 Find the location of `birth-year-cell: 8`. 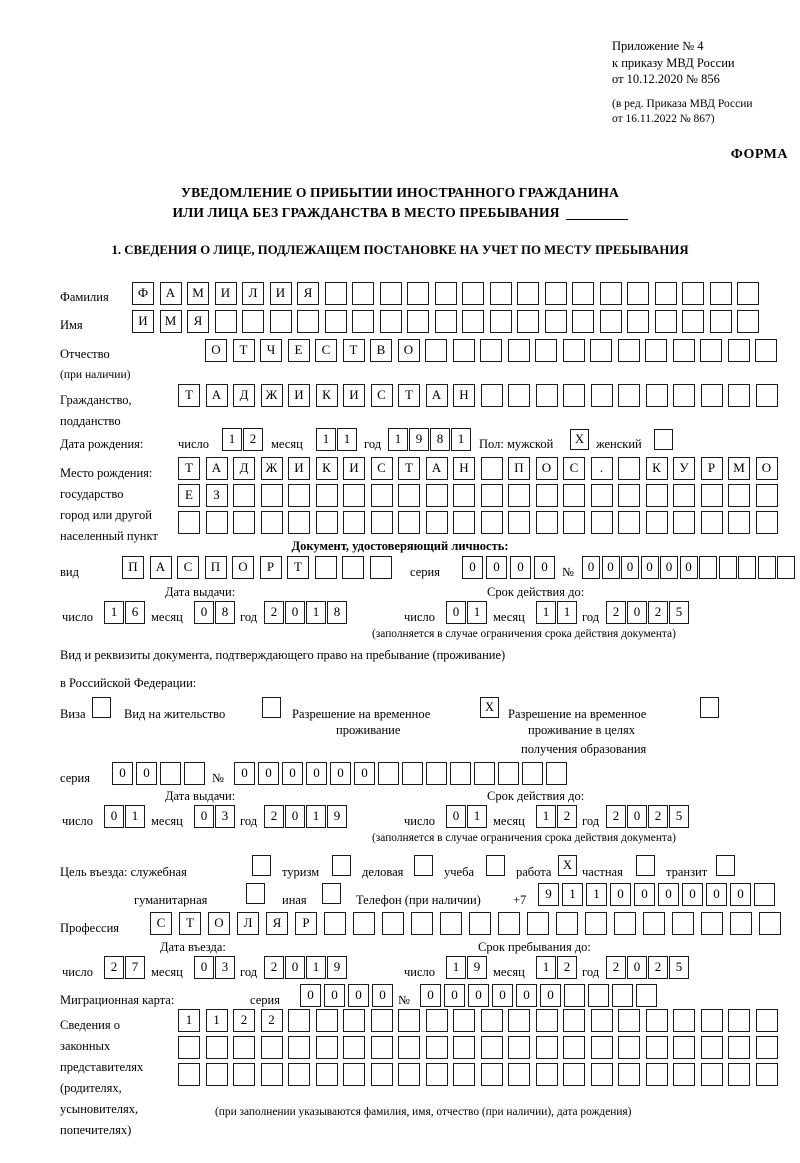

birth-year-cell: 8 is located at coordinates (440, 439).